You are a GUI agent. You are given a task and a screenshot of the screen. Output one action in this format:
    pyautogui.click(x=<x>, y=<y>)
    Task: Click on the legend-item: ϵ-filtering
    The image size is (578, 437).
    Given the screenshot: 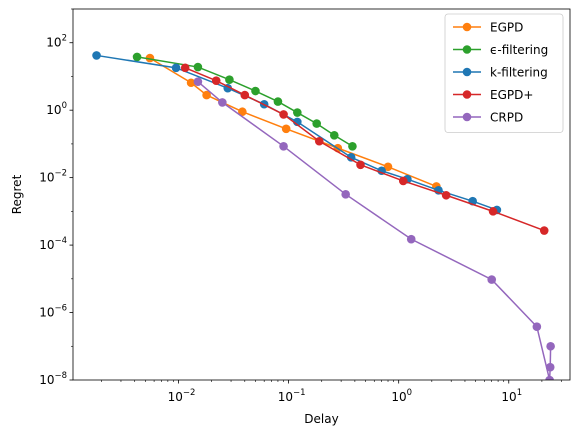 What is the action you would take?
    pyautogui.click(x=500, y=50)
    